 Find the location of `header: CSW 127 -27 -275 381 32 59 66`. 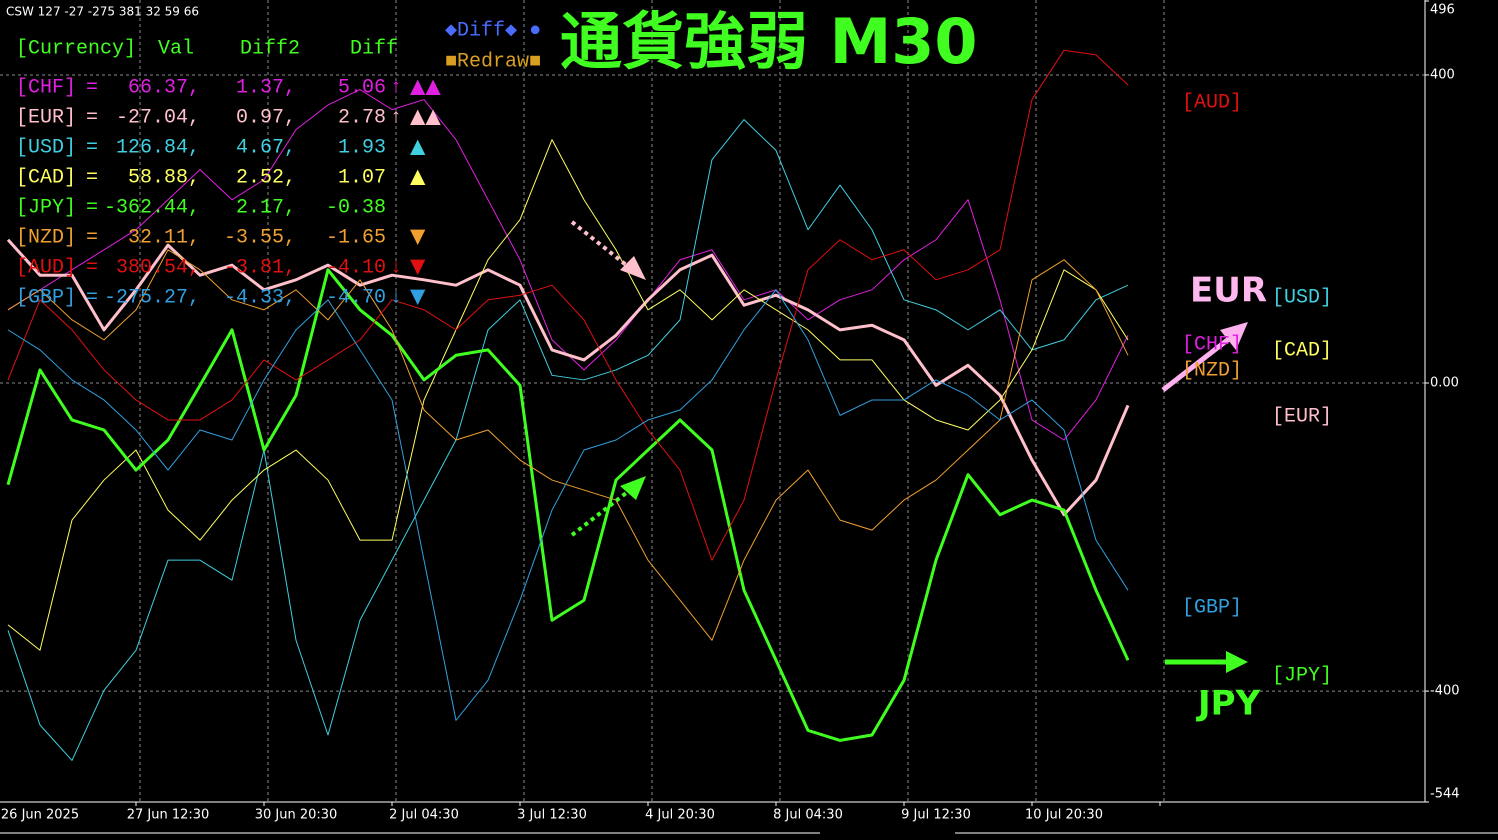

header: CSW 127 -27 -275 381 32 59 66 is located at coordinates (102, 12).